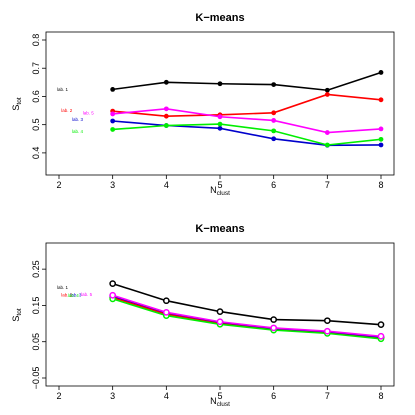  I want to click on bottom-x-tick-label: 4, so click(166, 396).